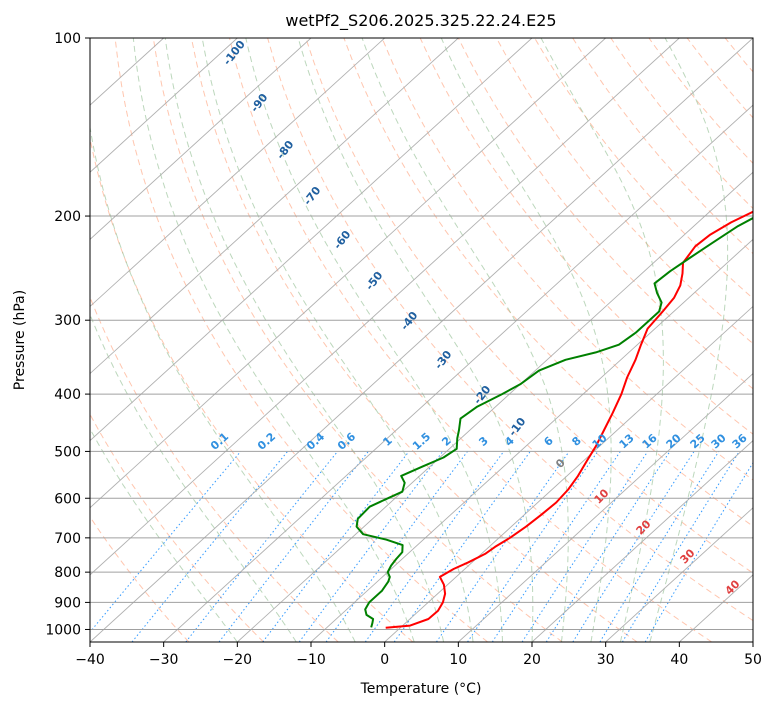 This screenshot has width=775, height=708. I want to click on y-tick-label: 100, so click(67, 39).